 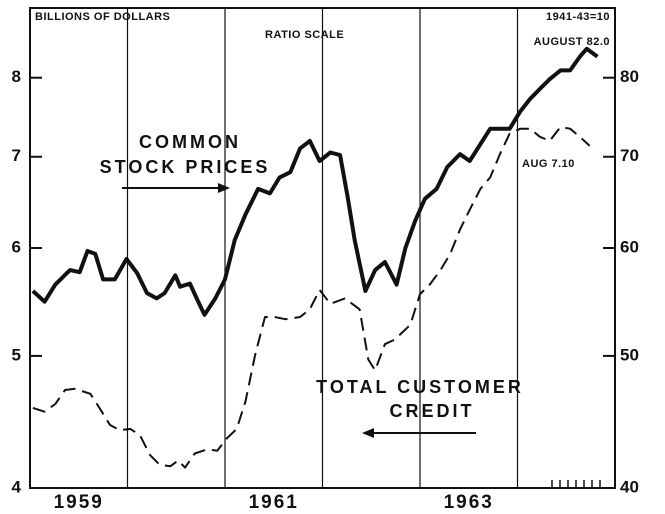 What do you see at coordinates (432, 411) in the screenshot?
I see `series-label: CREDIT` at bounding box center [432, 411].